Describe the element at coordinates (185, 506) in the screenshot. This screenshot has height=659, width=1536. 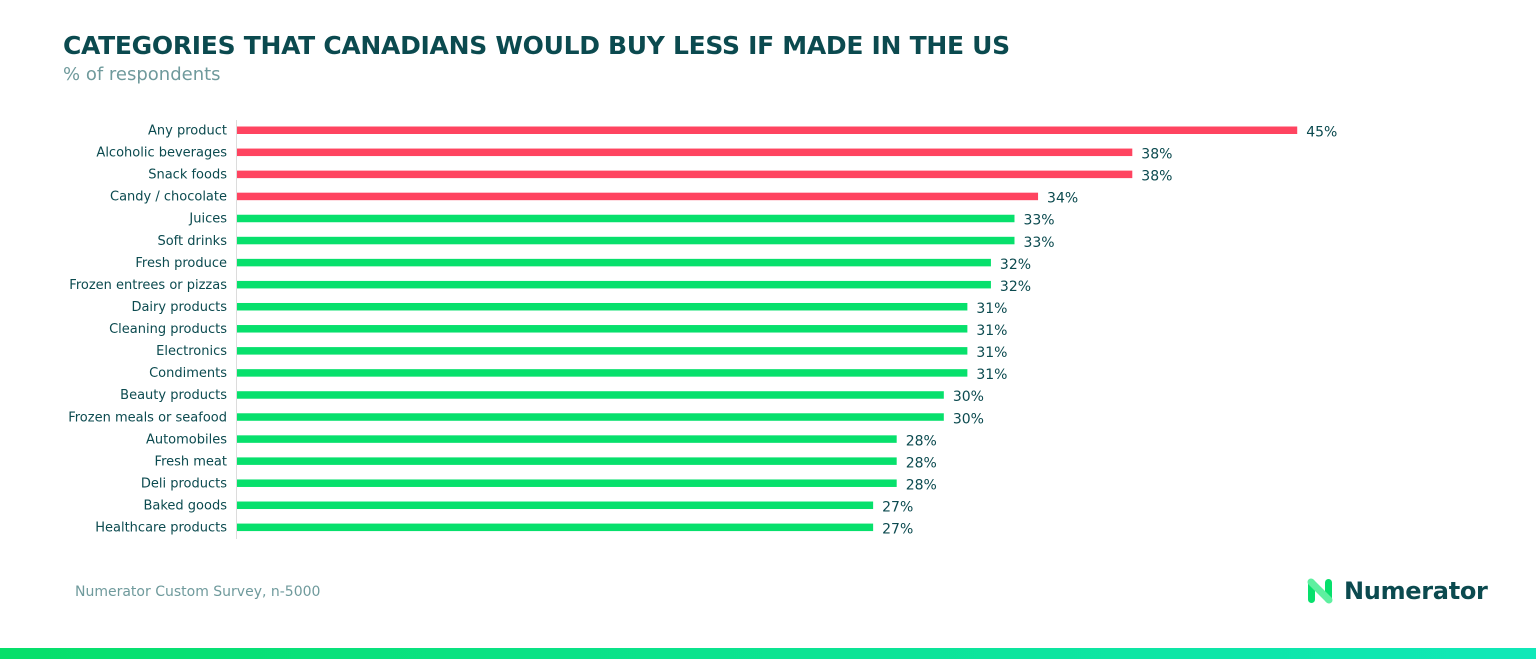
I see `category-label: Baked goods` at that location.